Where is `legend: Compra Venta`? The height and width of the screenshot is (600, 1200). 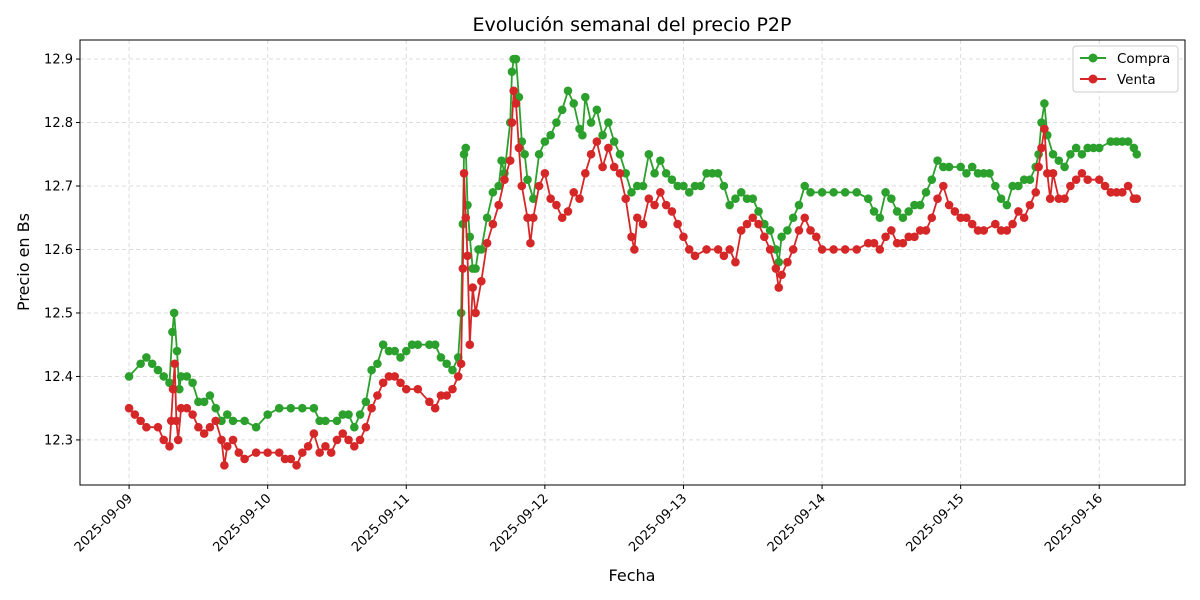 legend: Compra Venta is located at coordinates (1125, 69).